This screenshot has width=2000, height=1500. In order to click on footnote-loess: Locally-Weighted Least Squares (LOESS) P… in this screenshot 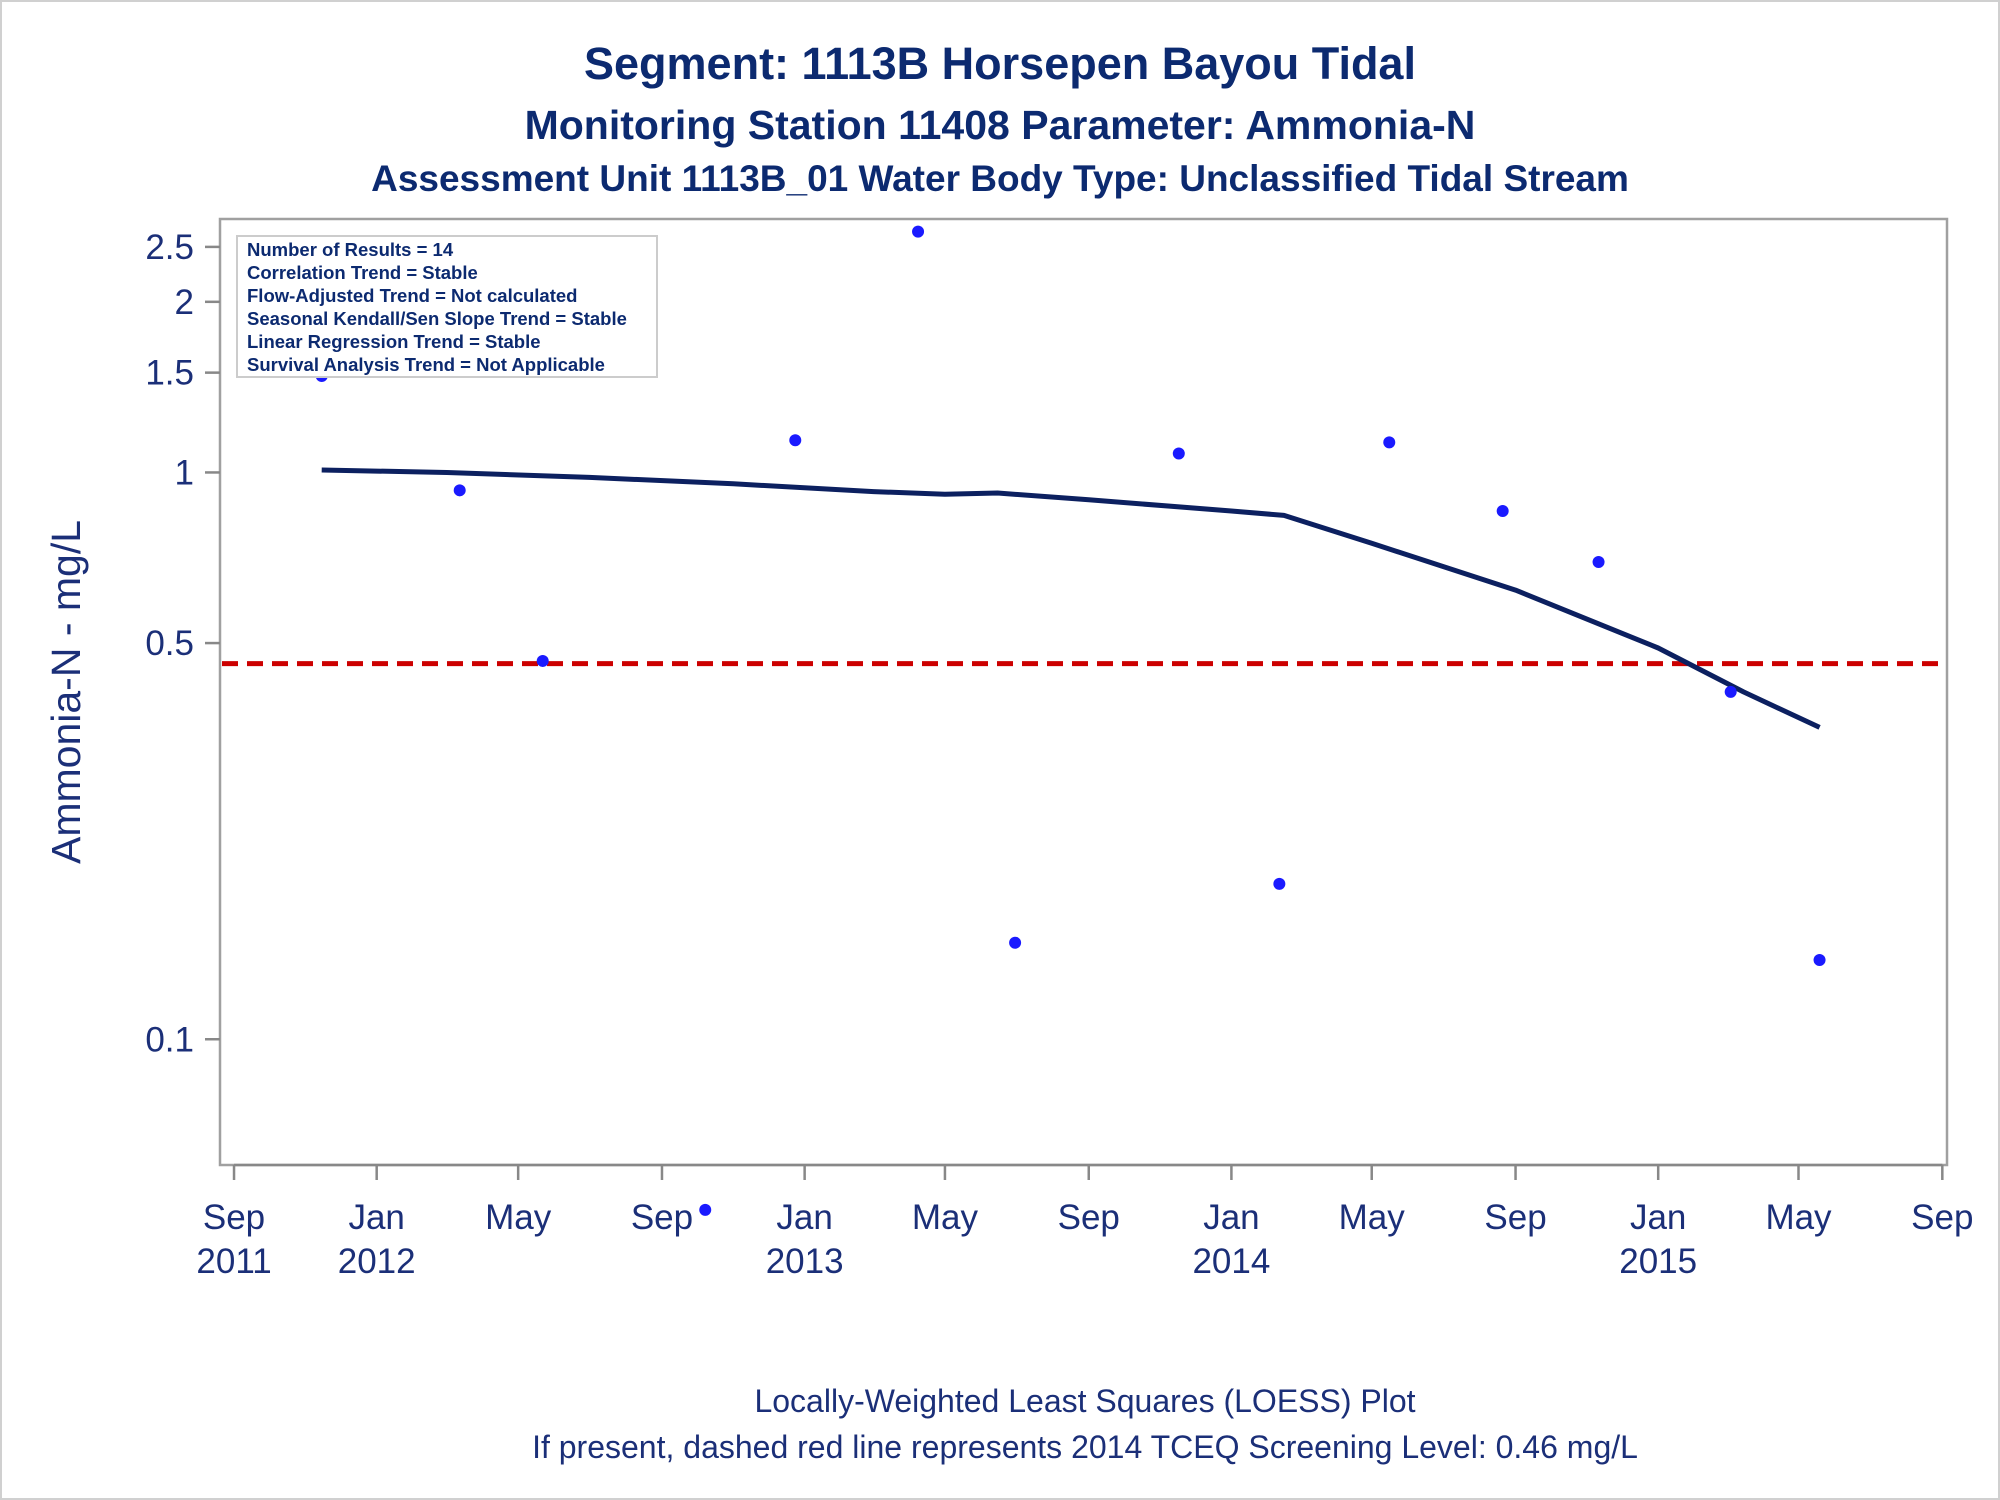, I will do `click(1084, 1401)`.